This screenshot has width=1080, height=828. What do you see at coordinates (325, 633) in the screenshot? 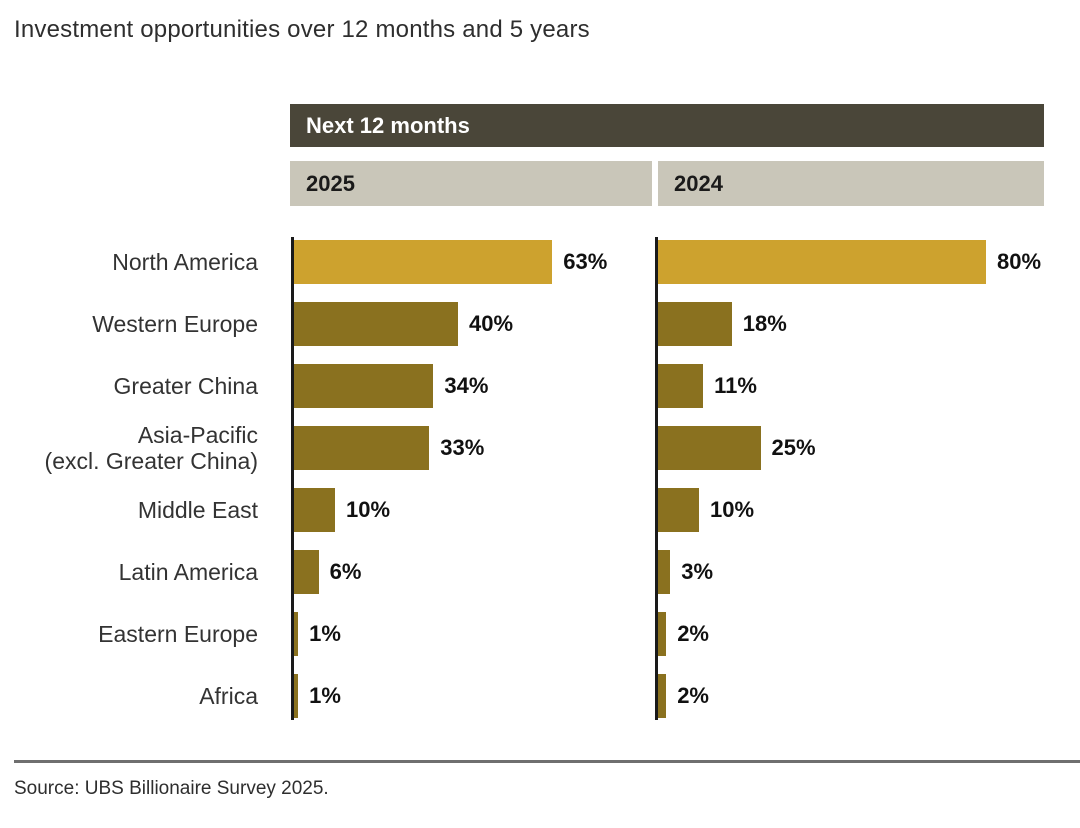
I see `value-label-2025-eastern-europe: 1%` at bounding box center [325, 633].